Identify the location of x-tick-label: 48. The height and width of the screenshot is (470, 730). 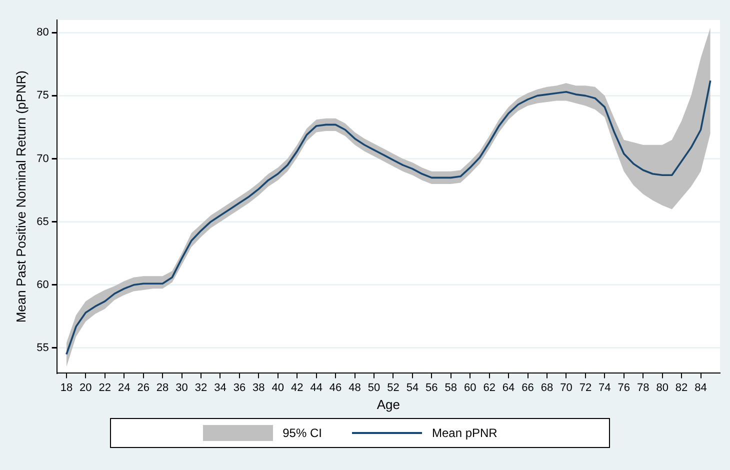
(354, 388).